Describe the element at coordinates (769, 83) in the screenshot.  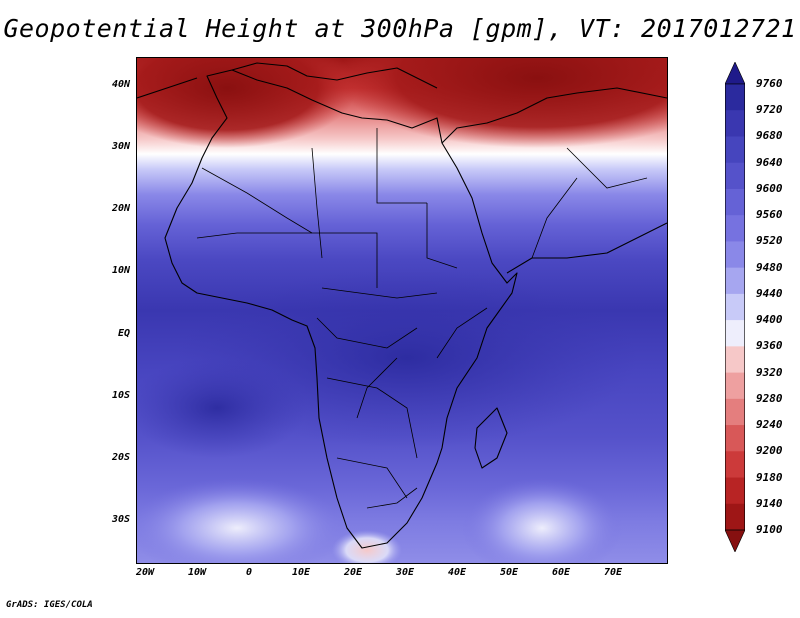
I see `colorbar-label: 9760` at that location.